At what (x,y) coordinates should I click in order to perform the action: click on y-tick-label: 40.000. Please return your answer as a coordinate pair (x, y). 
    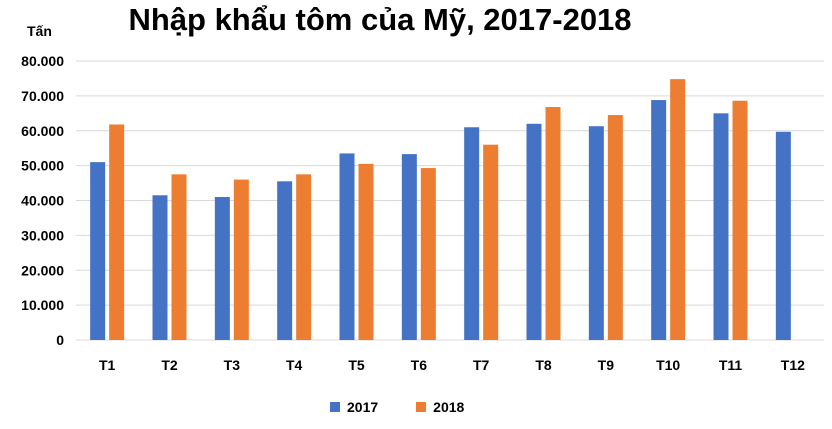
    Looking at the image, I should click on (42, 201).